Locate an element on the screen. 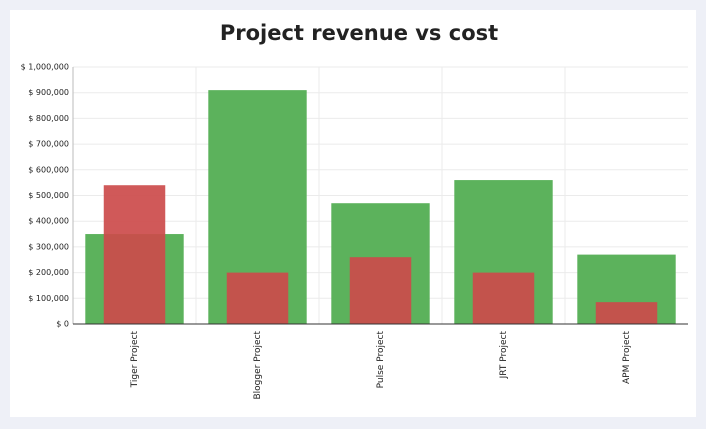 The image size is (706, 429). y-tick-label: $ 100,000 is located at coordinates (48, 298).